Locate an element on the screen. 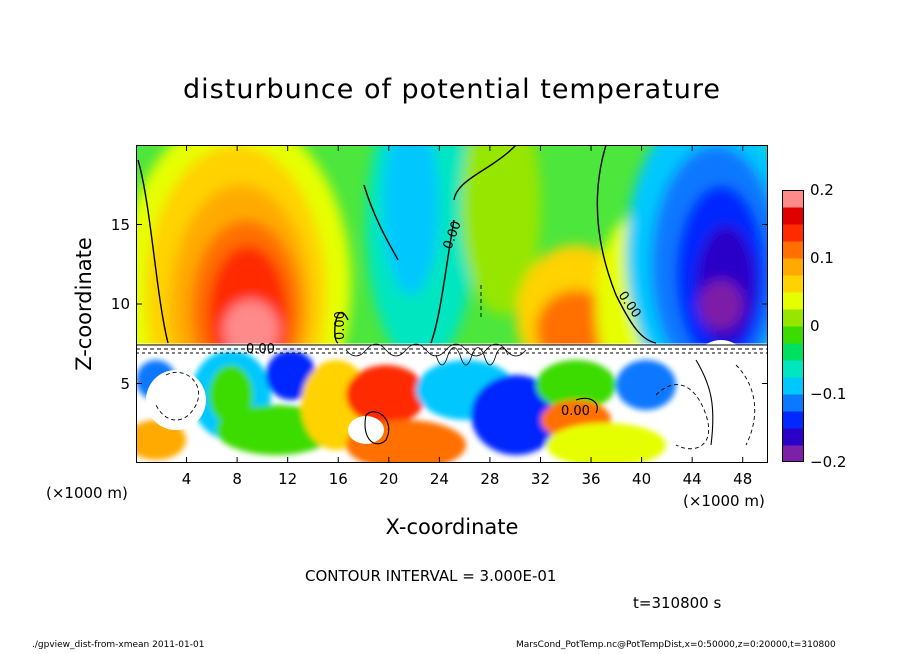 Image resolution: width=904 pixels, height=654 pixels. x-tick-label: 24 is located at coordinates (439, 479).